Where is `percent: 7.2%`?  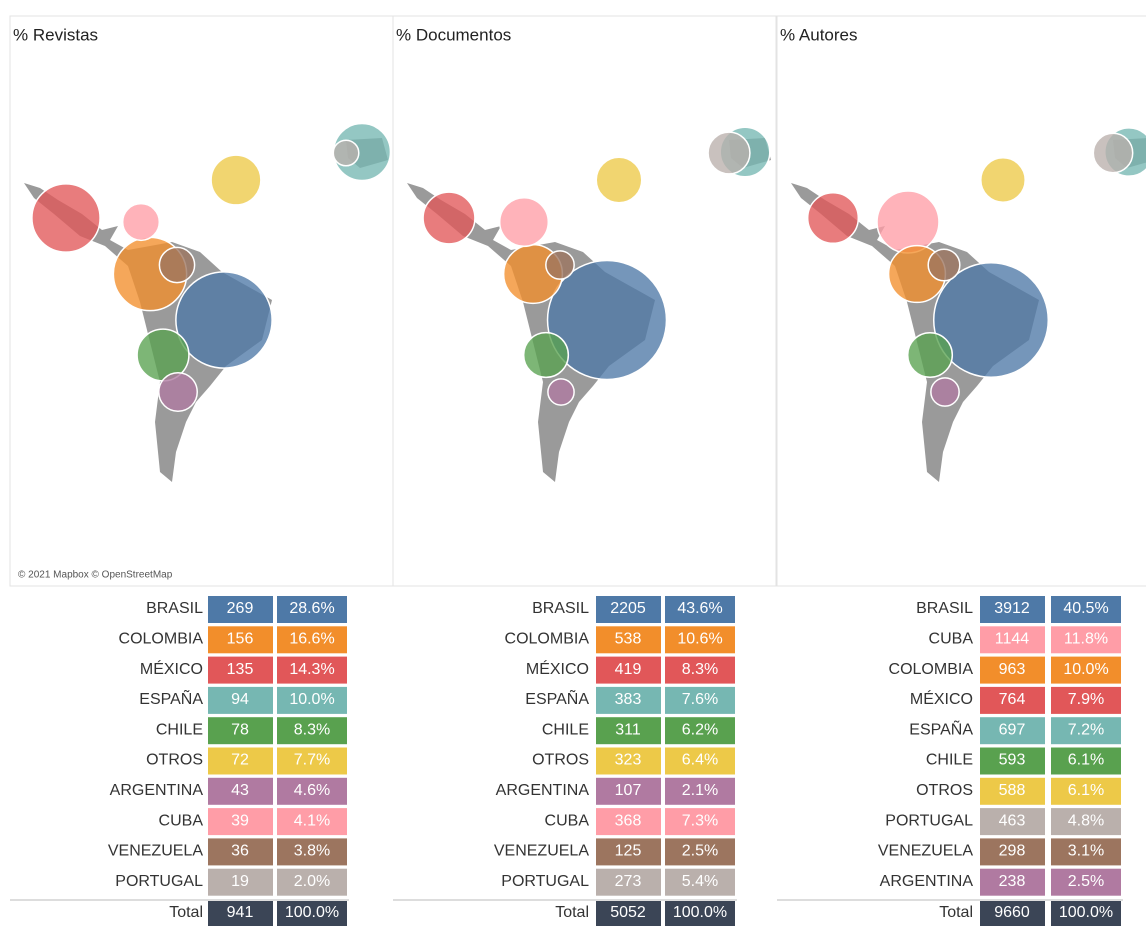
percent: 7.2% is located at coordinates (1086, 729).